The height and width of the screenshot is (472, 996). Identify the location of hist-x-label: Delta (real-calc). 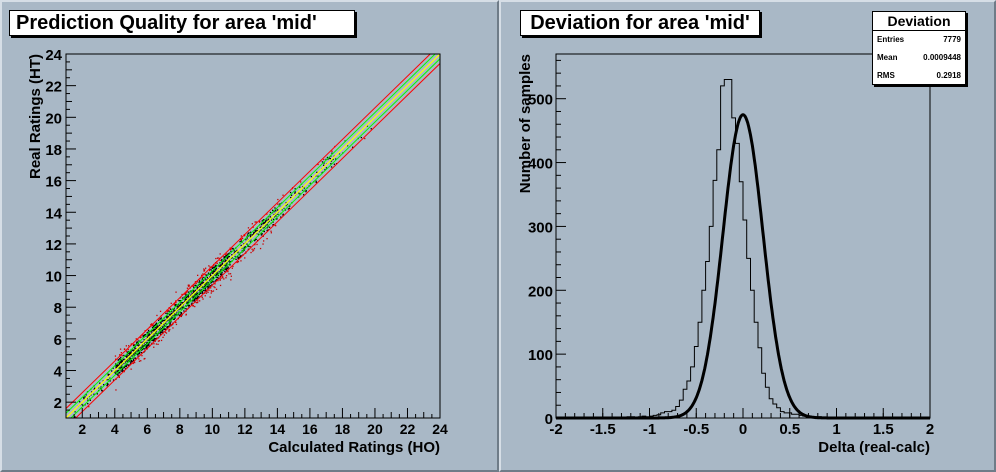
(874, 447).